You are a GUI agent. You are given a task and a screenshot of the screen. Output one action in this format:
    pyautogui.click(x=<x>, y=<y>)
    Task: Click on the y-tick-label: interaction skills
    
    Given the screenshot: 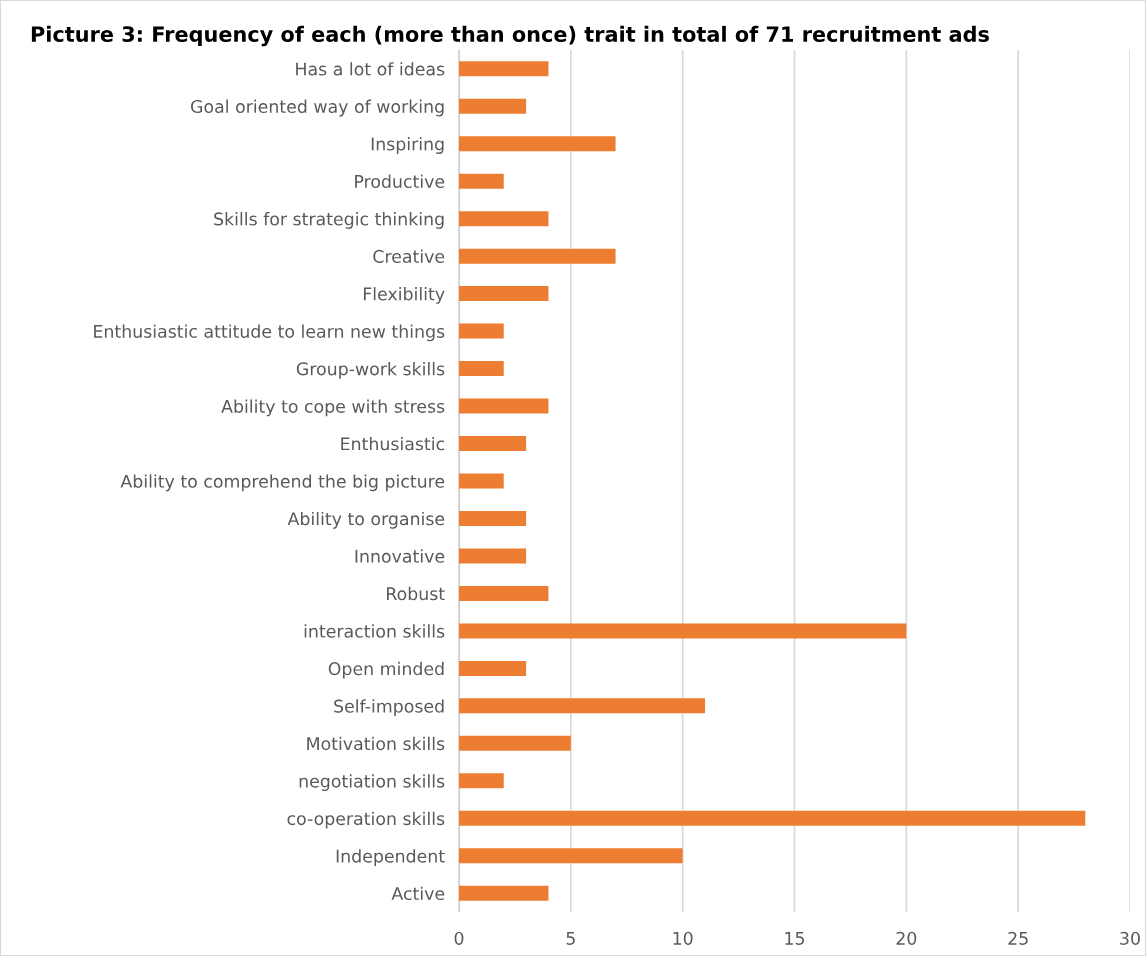 What is the action you would take?
    pyautogui.click(x=374, y=631)
    